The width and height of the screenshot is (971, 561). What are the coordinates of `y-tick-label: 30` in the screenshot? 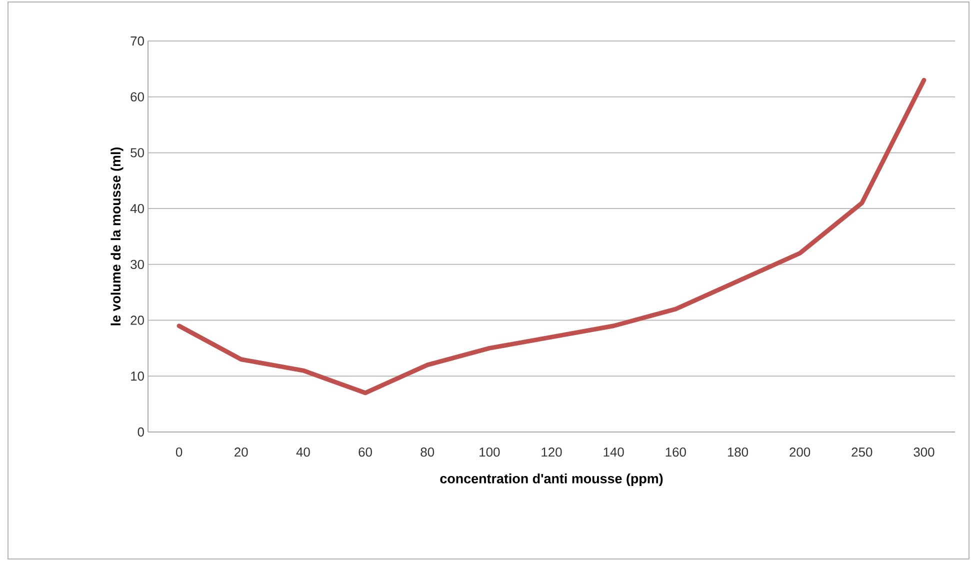 It's located at (137, 264).